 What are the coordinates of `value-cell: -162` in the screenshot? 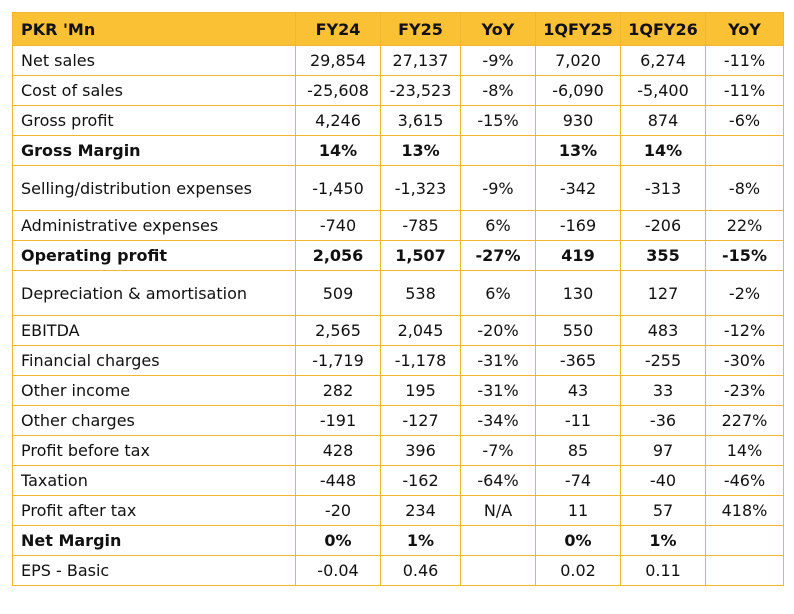 It's located at (420, 480).